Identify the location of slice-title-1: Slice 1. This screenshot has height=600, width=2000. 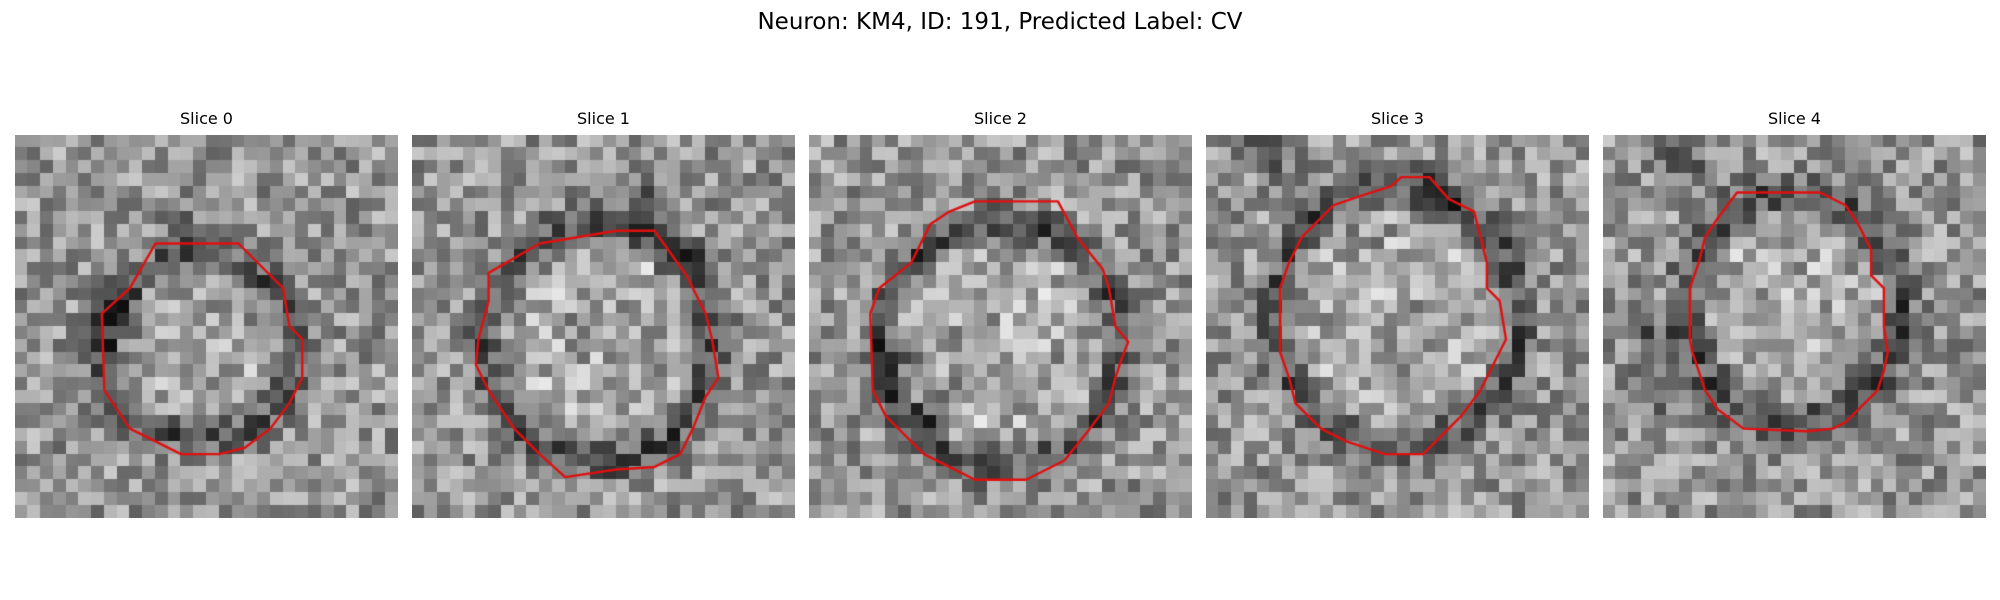
(603, 118).